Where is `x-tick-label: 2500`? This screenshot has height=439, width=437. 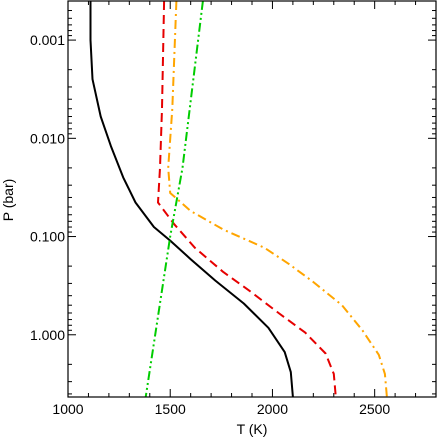
x-tick-label: 2500 is located at coordinates (374, 409).